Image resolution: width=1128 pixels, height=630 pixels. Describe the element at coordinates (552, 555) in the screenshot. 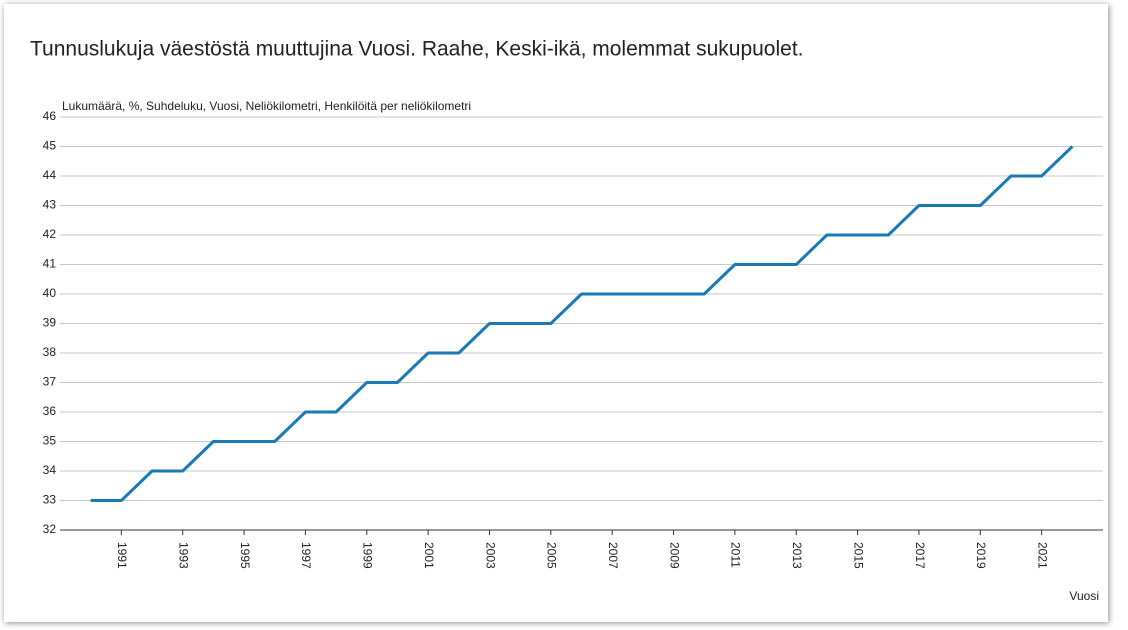

I see `x-tick-label: 2005` at that location.